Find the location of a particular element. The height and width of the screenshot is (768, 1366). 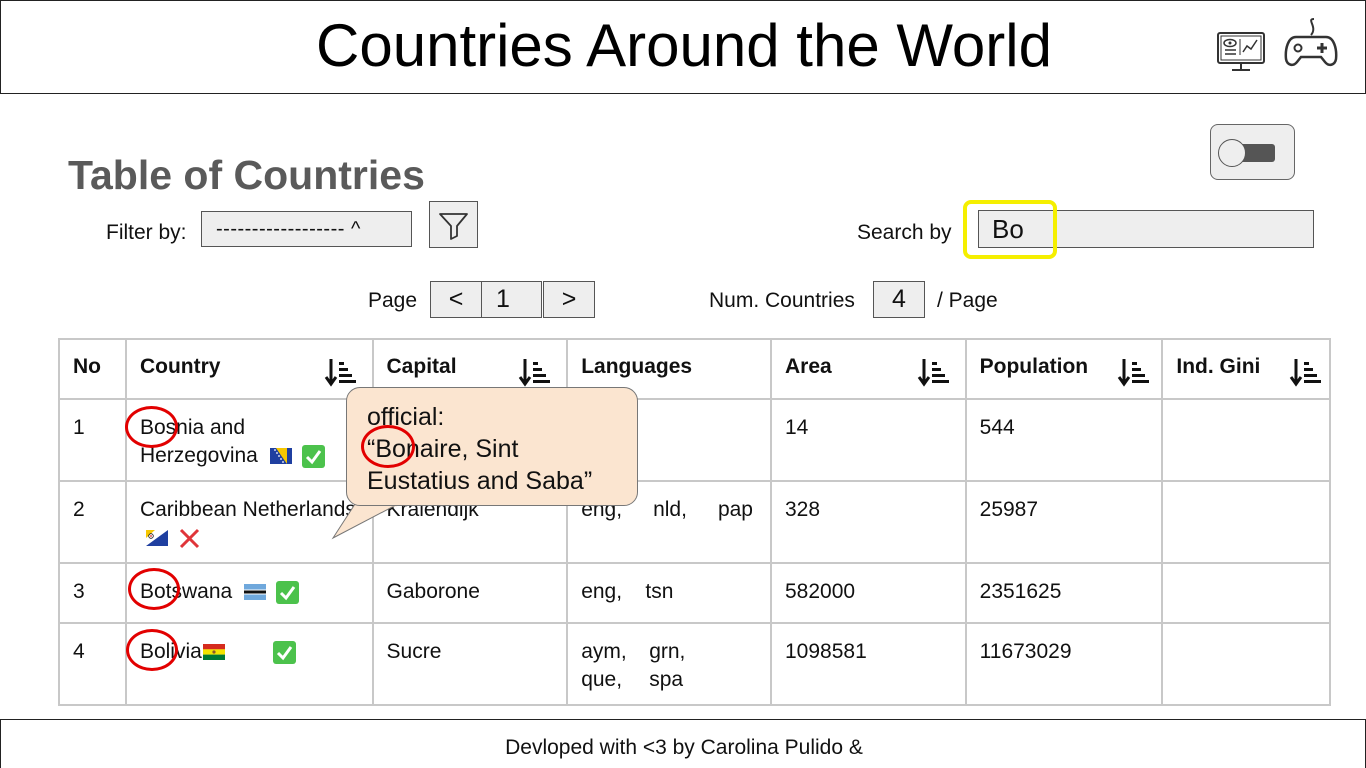

header-languages: Languages is located at coordinates (669, 369).